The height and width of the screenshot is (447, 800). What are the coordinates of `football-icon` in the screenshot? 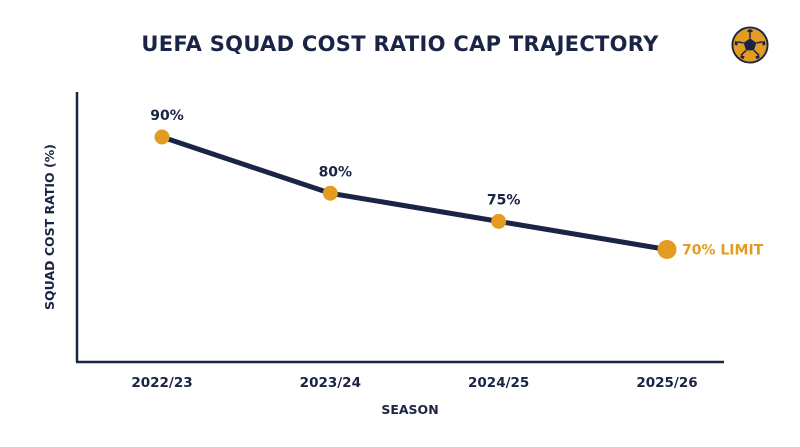 It's located at (750, 45).